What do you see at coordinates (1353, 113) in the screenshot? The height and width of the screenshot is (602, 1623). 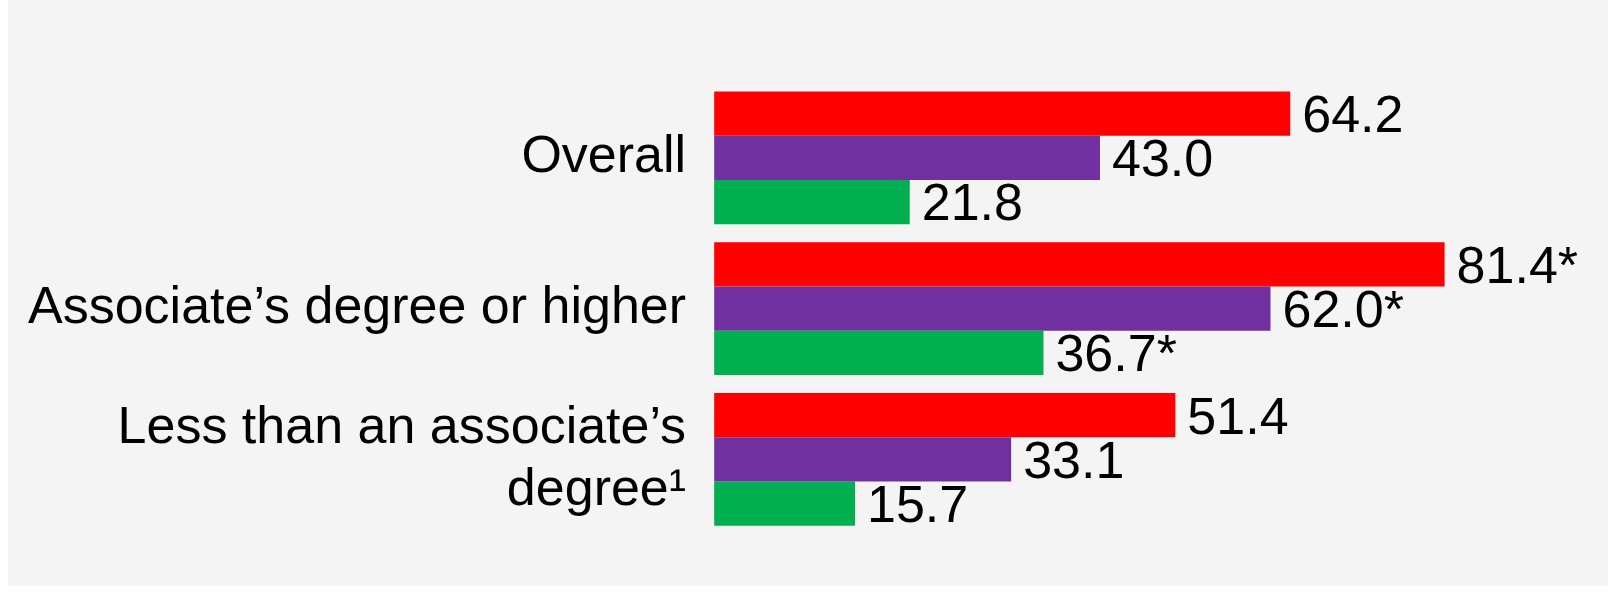 I see `data-label: 64.2` at bounding box center [1353, 113].